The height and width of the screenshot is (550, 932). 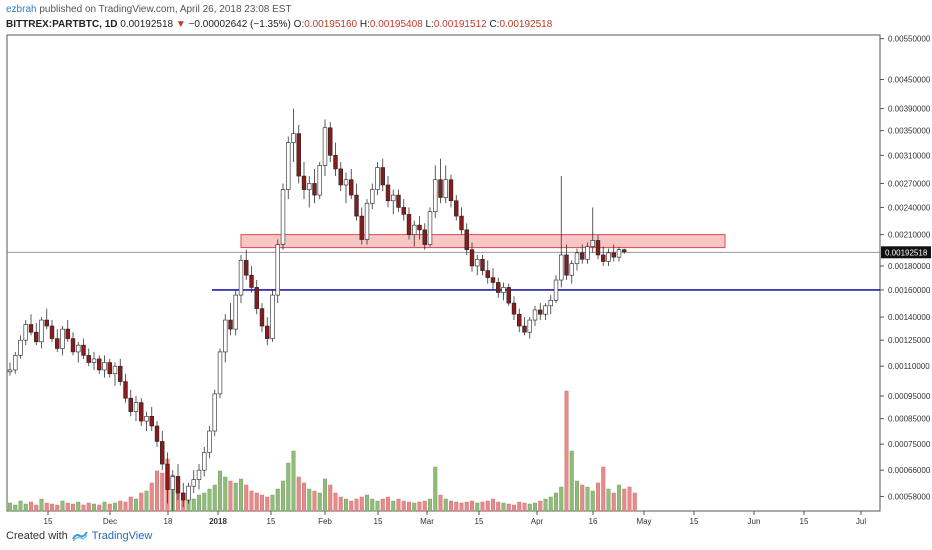 I want to click on y-tick-label: 0.00160000, so click(x=909, y=290).